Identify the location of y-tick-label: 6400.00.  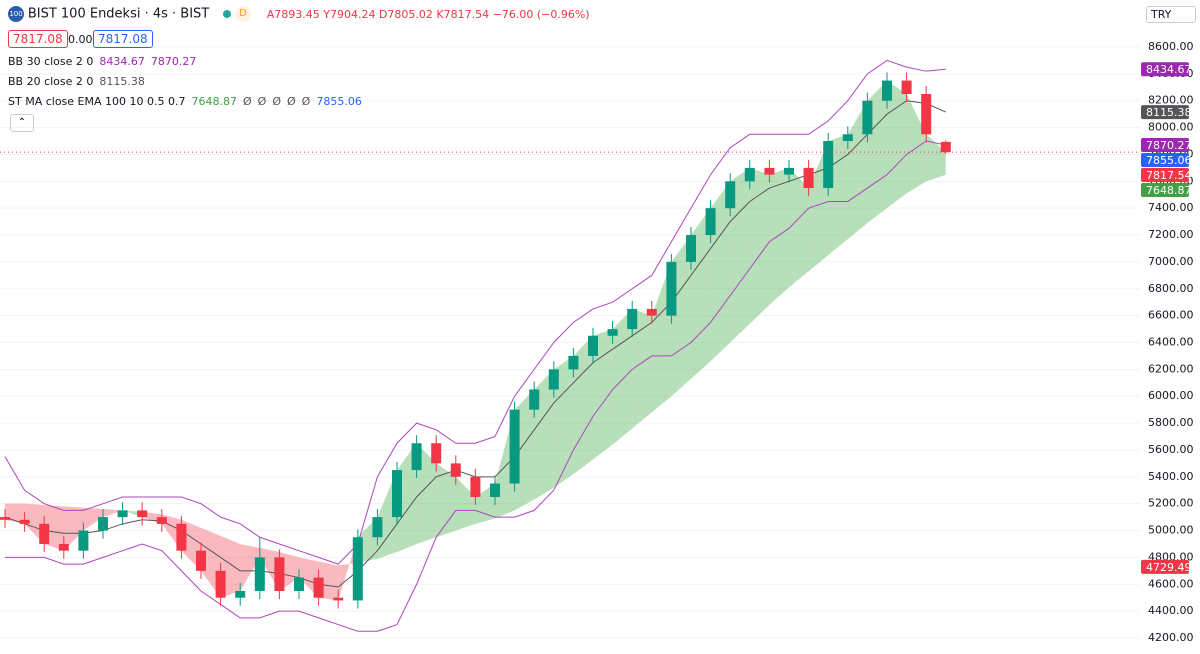
(1171, 342).